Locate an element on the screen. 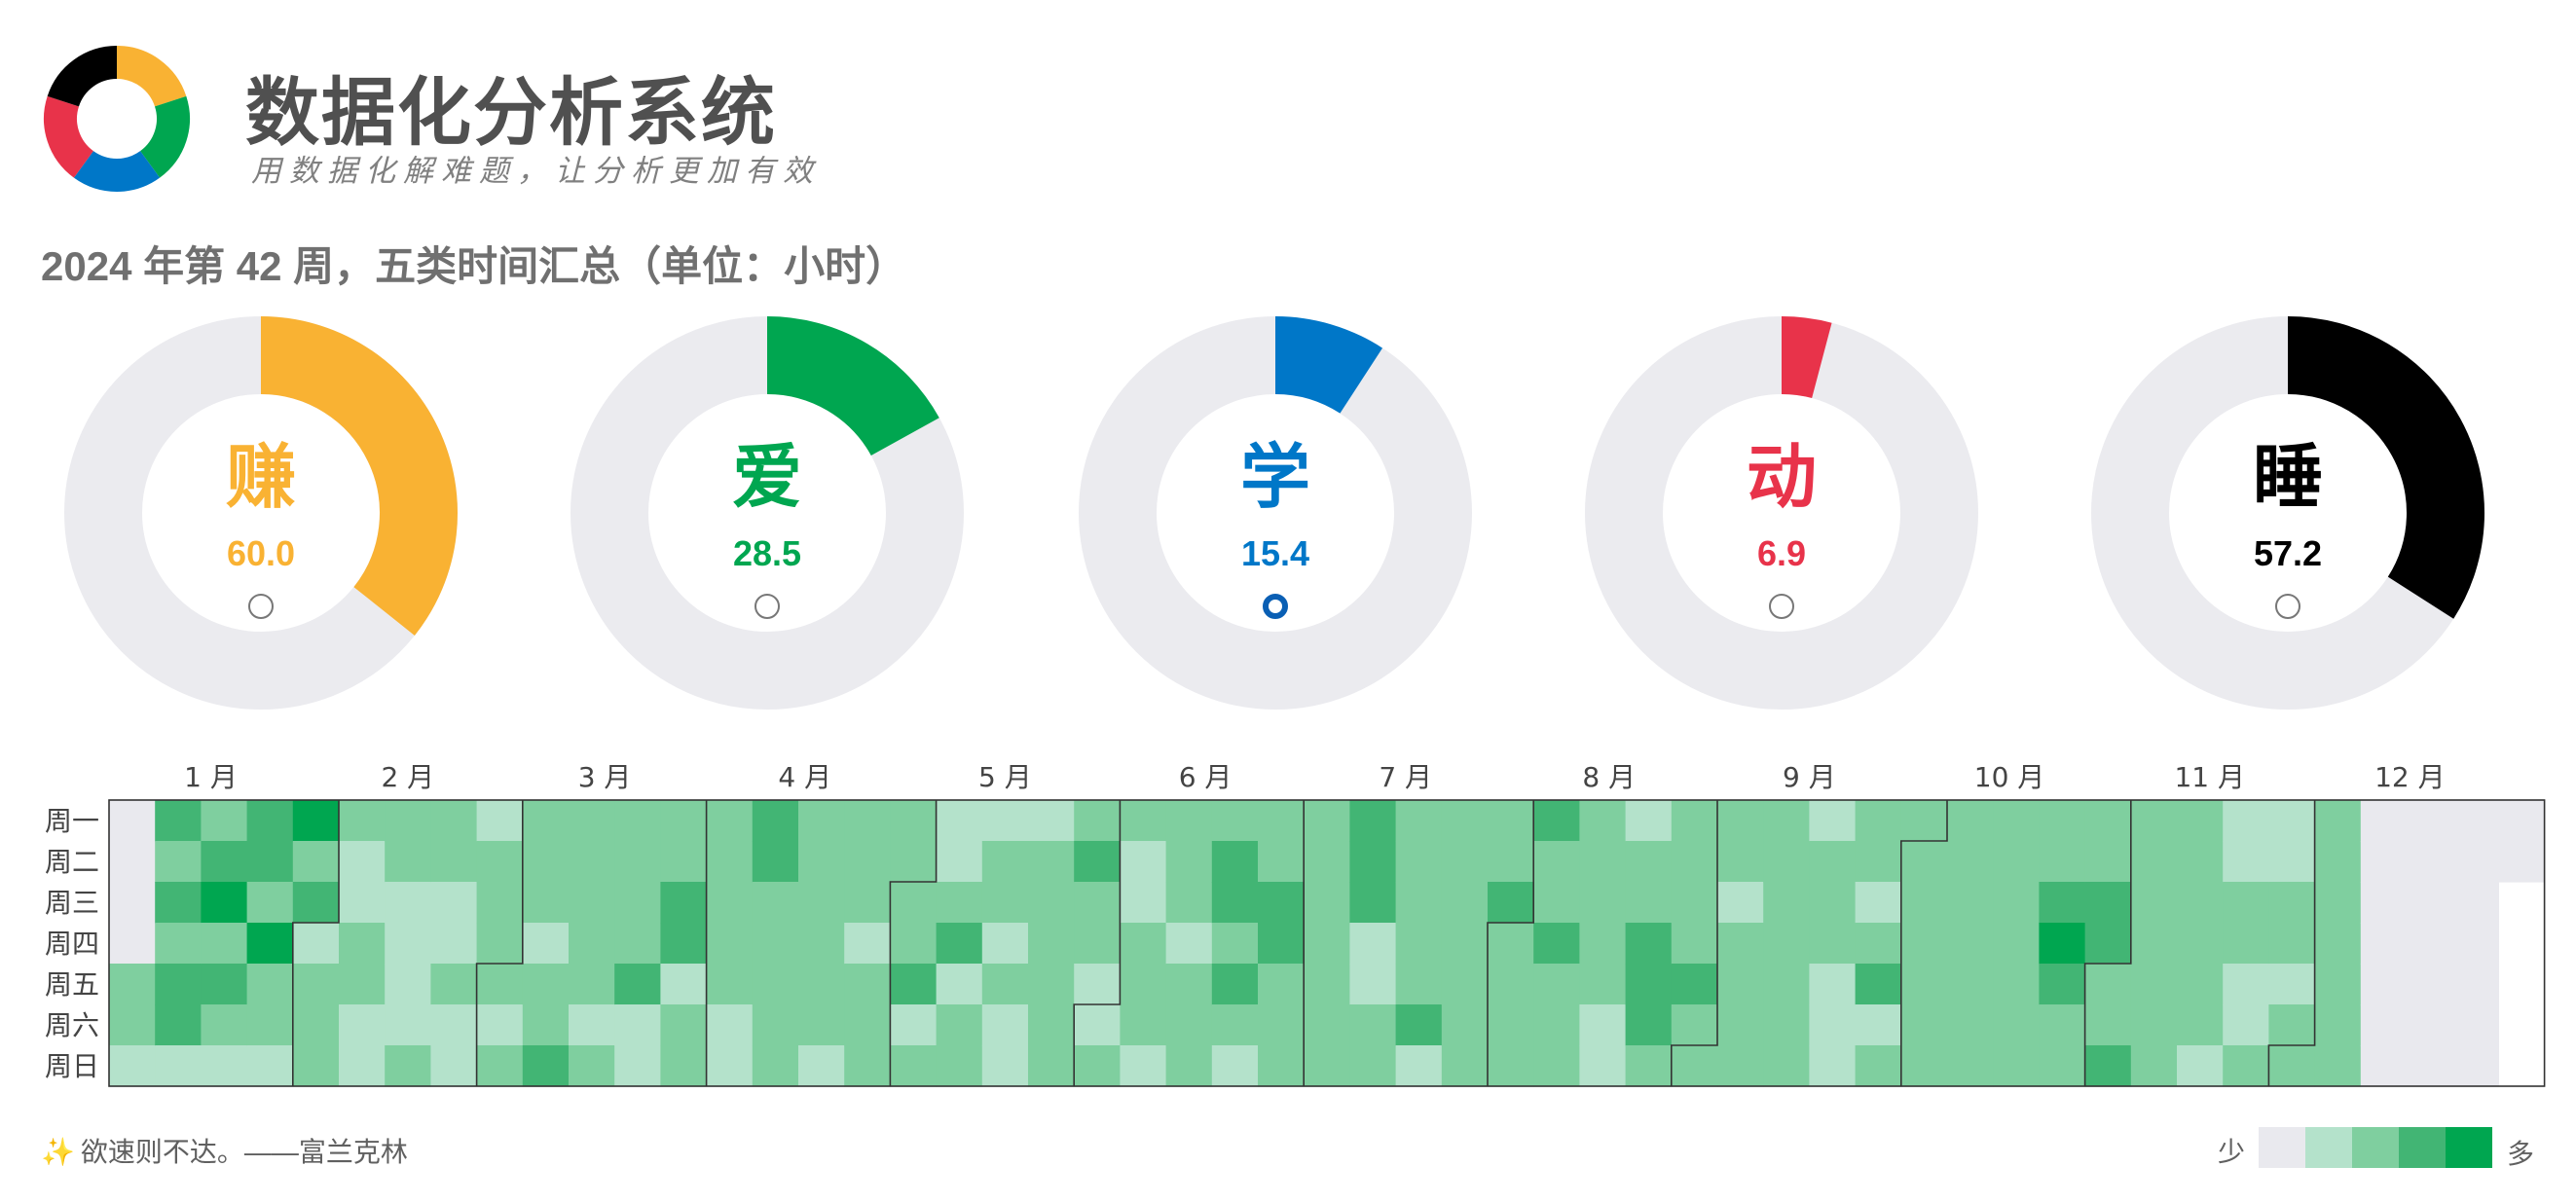 The height and width of the screenshot is (1203, 2576). donut-label: 睡 is located at coordinates (2288, 477).